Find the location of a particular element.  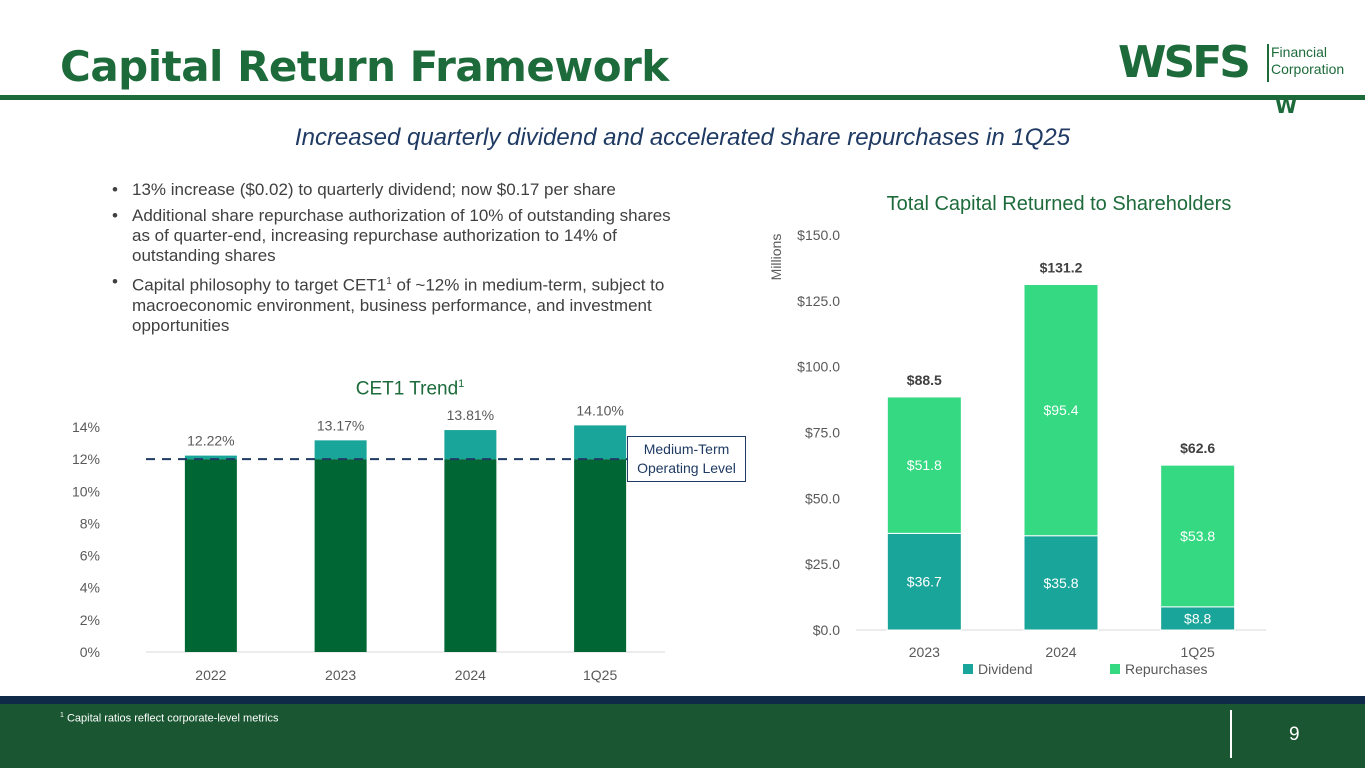

segment-value-label: $35.8 is located at coordinates (1060, 583).